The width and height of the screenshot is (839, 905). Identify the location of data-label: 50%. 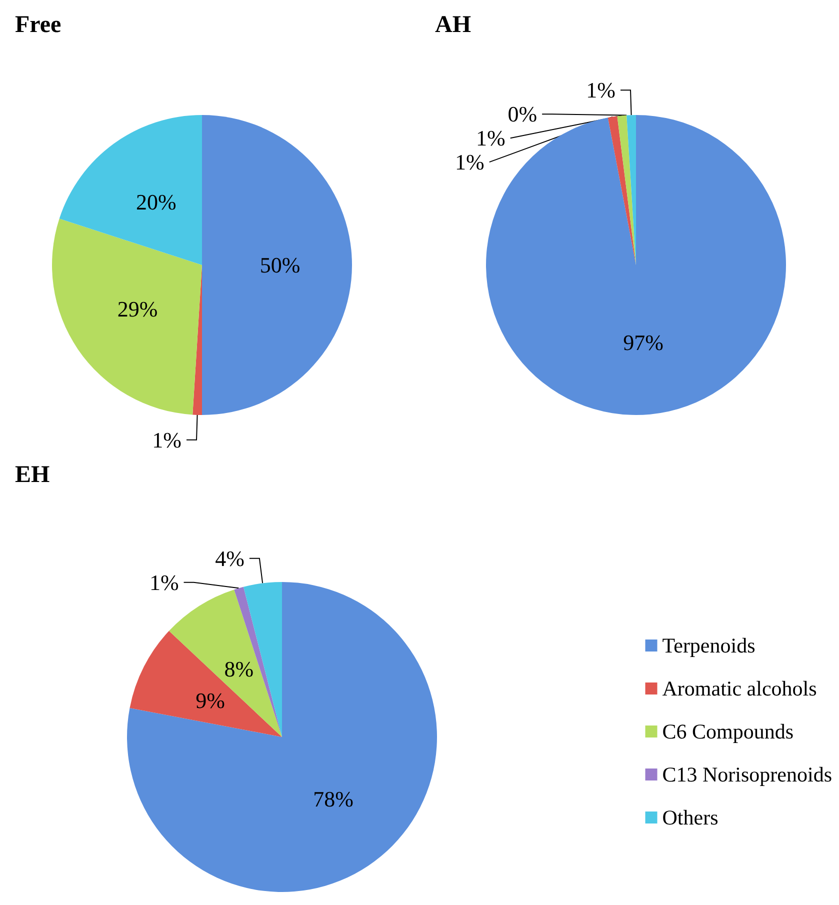
(280, 265).